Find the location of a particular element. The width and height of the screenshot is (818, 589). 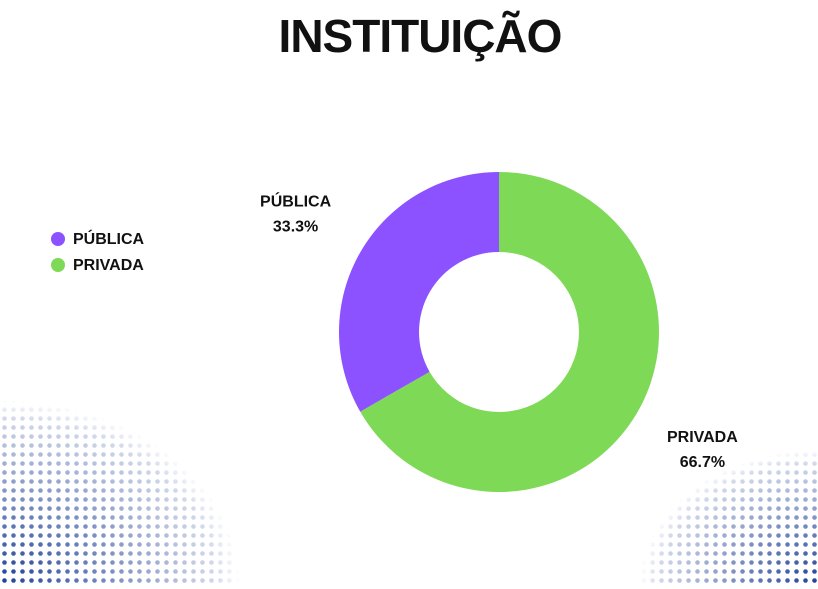

slice-value-label: 66.7% is located at coordinates (702, 462).